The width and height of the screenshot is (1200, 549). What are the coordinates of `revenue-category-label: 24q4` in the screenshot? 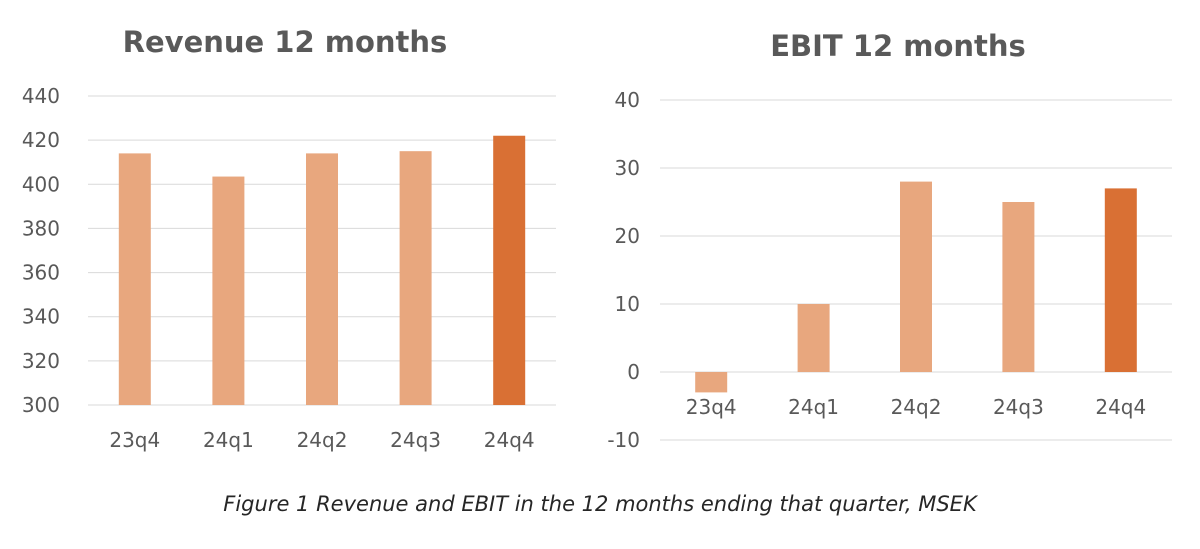 It's located at (509, 440).